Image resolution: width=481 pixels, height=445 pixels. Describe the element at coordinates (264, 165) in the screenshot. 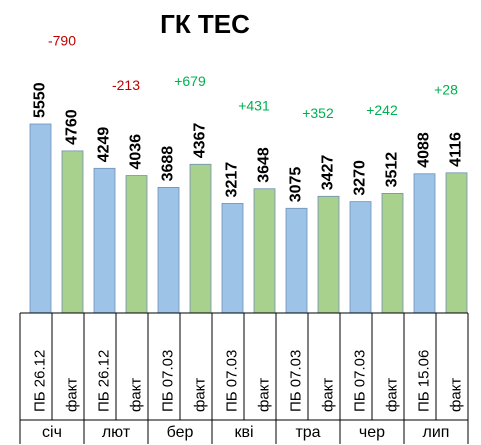

I see `value-label: 3648` at that location.